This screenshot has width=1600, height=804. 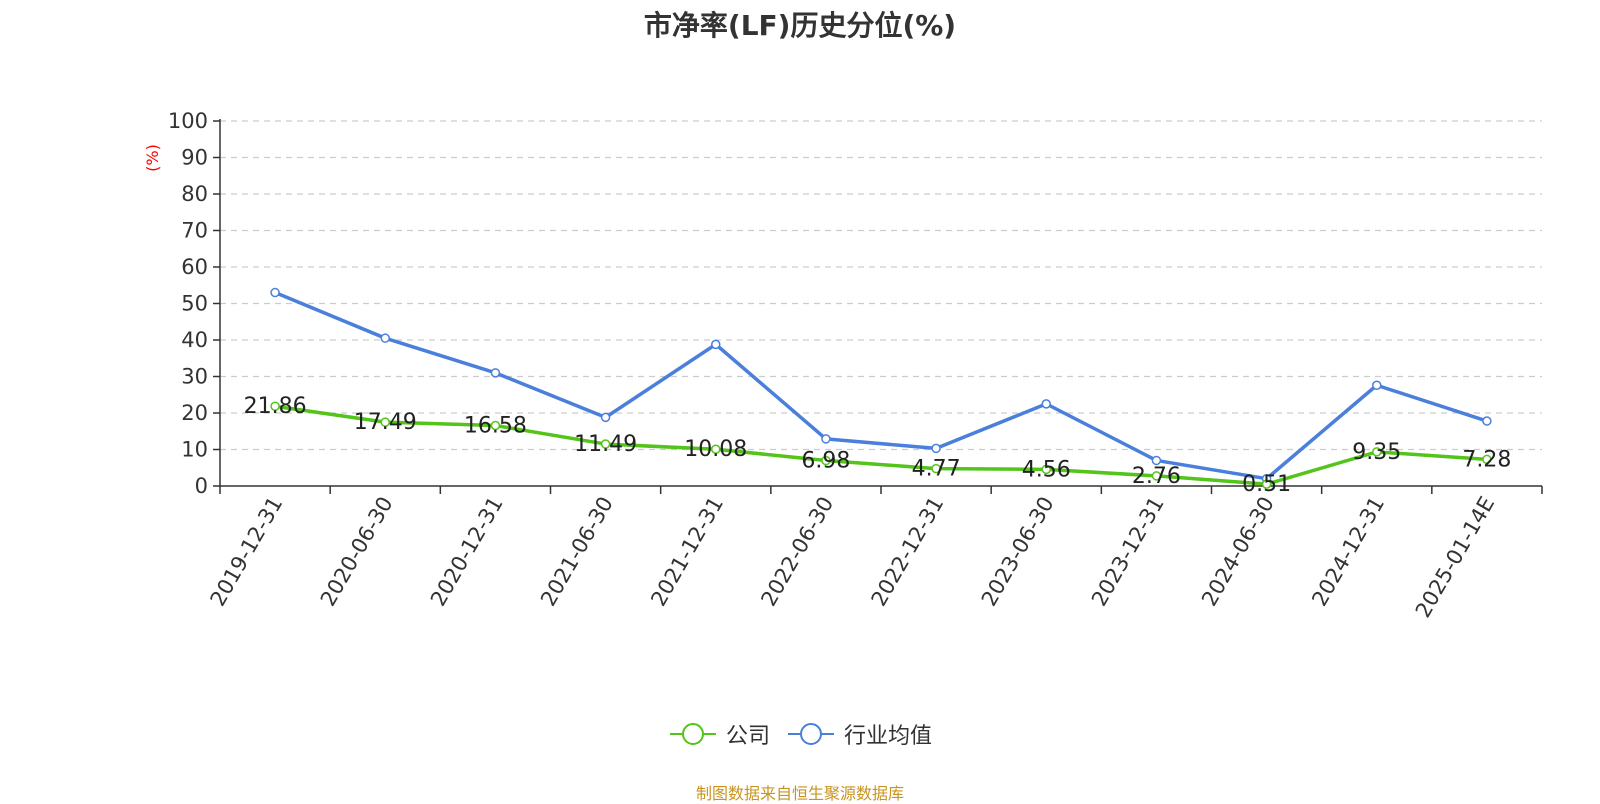 I want to click on legend-item-1: 行业均值, so click(x=859, y=734).